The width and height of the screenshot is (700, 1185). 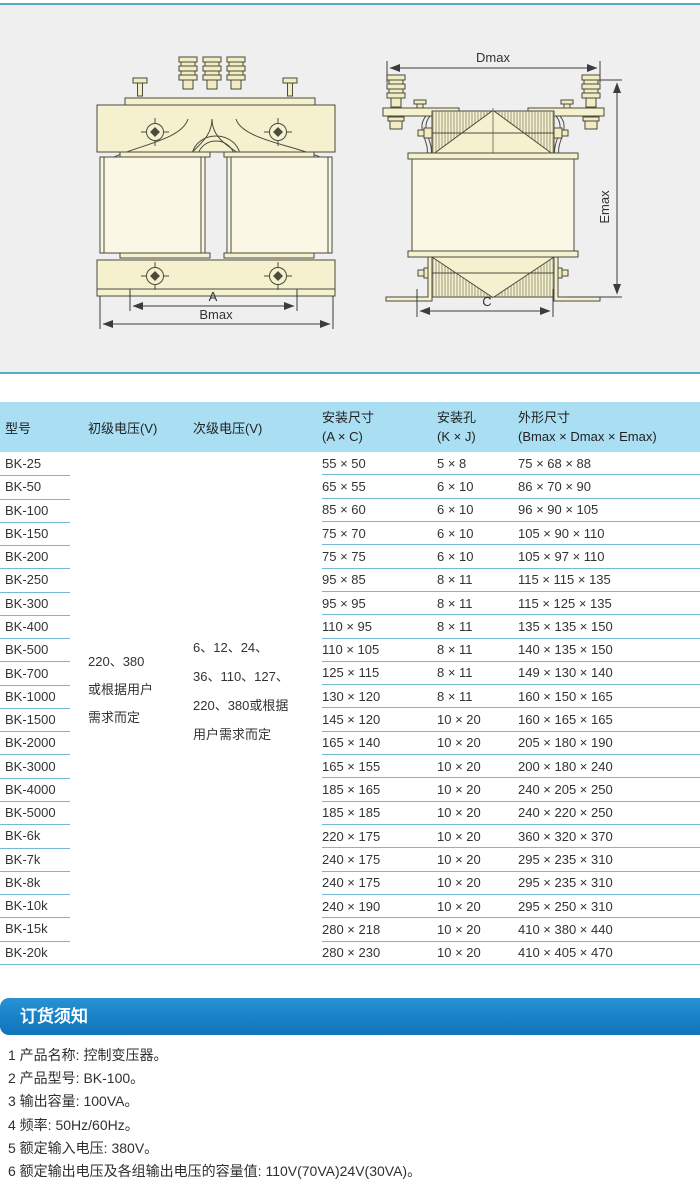 What do you see at coordinates (351, 813) in the screenshot?
I see `mount-cell: 185 × 185` at bounding box center [351, 813].